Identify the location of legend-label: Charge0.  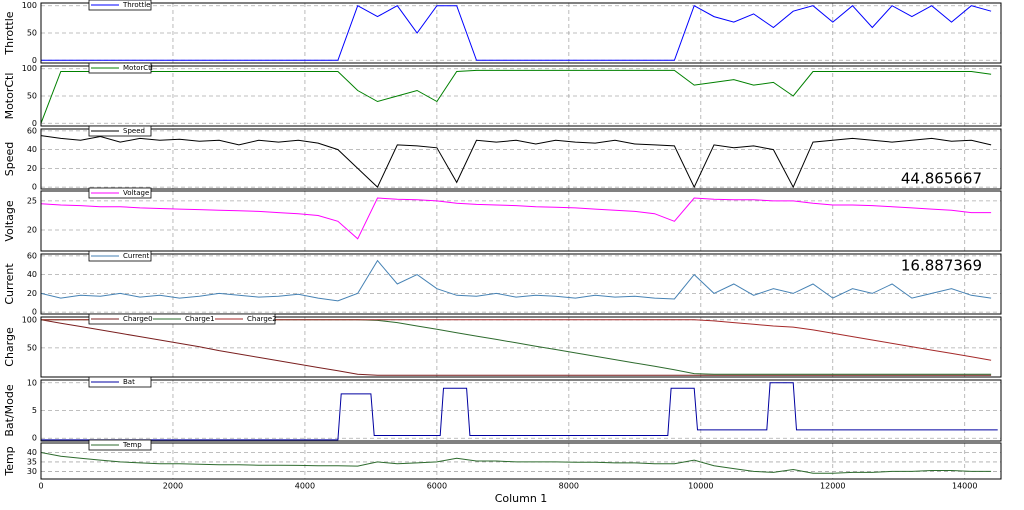
(138, 319).